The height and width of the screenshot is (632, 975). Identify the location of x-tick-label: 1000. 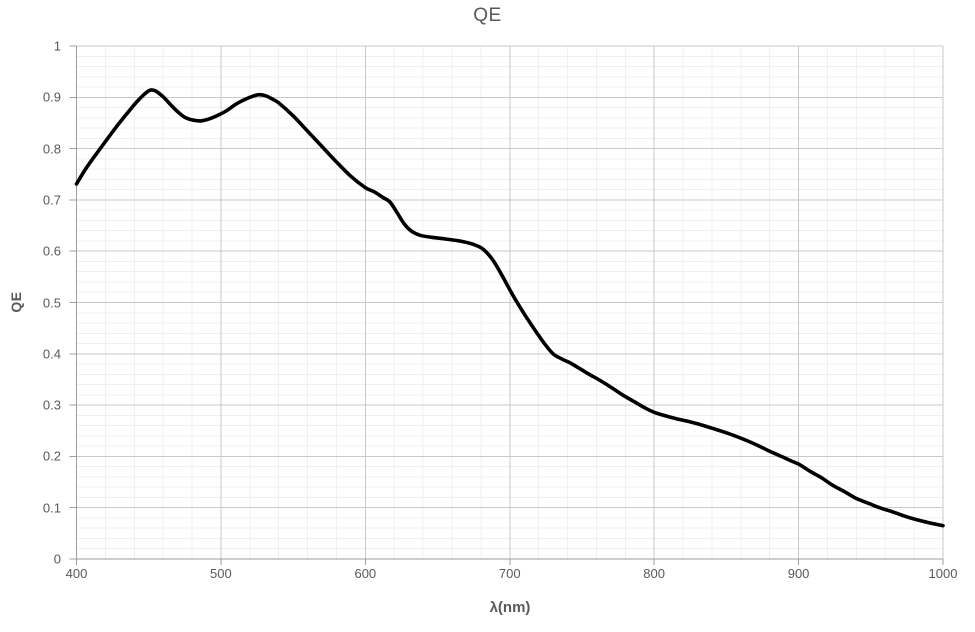
(943, 573).